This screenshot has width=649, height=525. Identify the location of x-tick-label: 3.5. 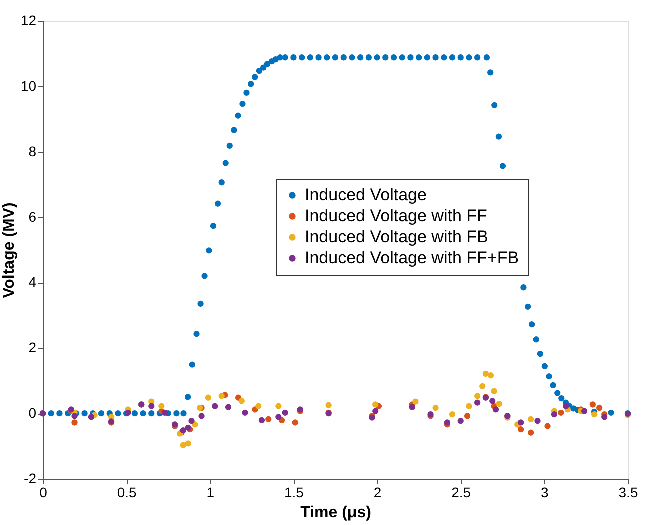
(628, 492).